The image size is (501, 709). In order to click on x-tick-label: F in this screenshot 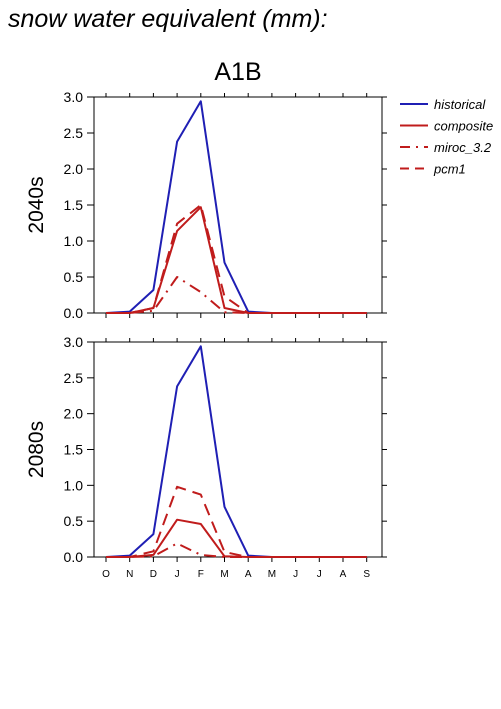, I will do `click(201, 574)`.